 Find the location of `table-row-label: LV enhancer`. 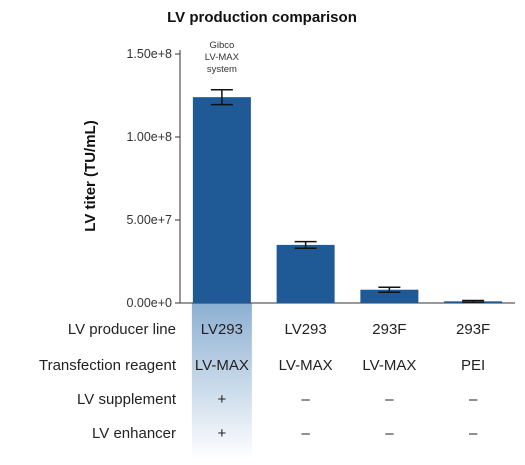

table-row-label: LV enhancer is located at coordinates (134, 433).